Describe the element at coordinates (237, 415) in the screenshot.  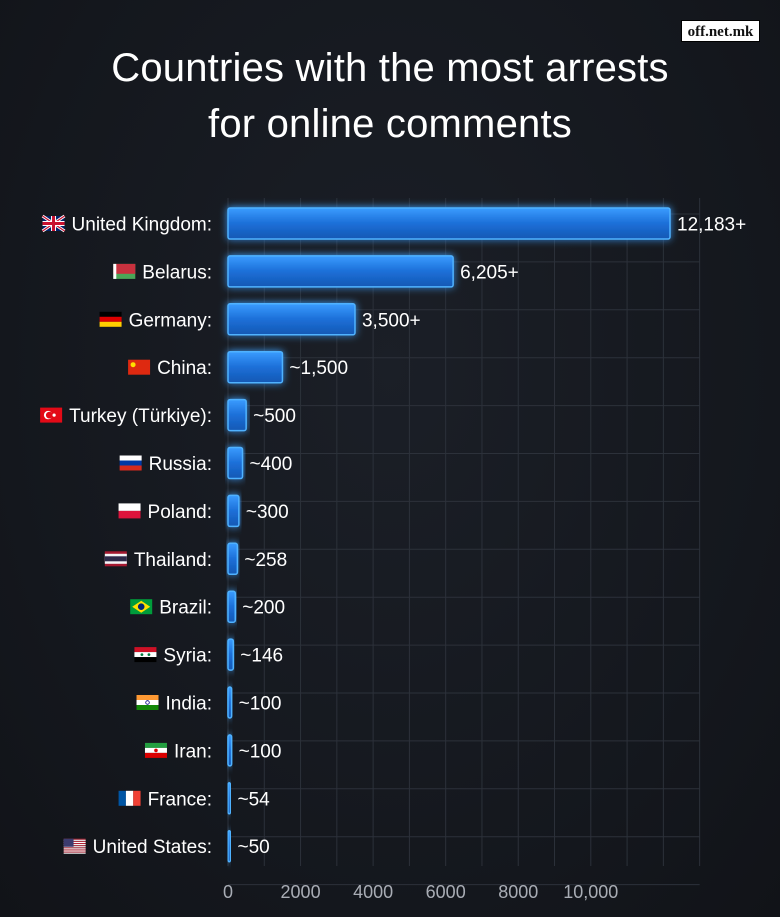
I see `bar-turkey` at that location.